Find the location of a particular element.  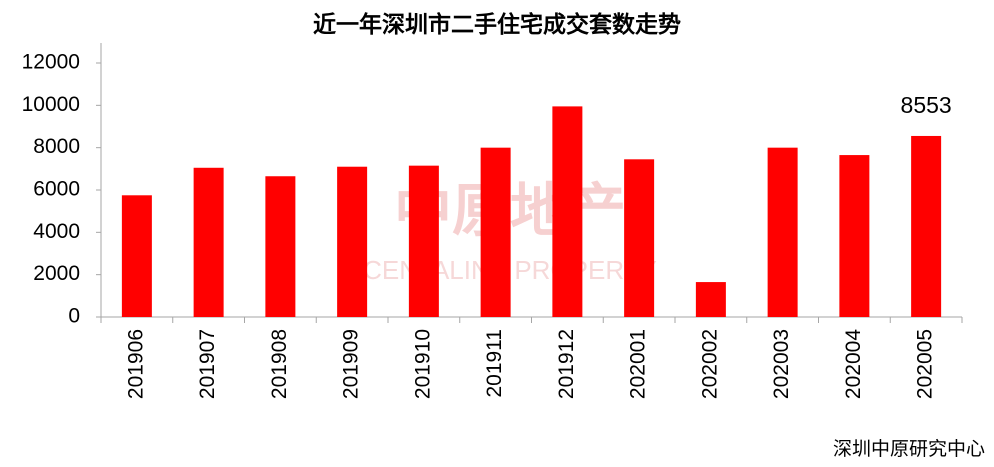

x-tick-label: 202002 is located at coordinates (709, 364).